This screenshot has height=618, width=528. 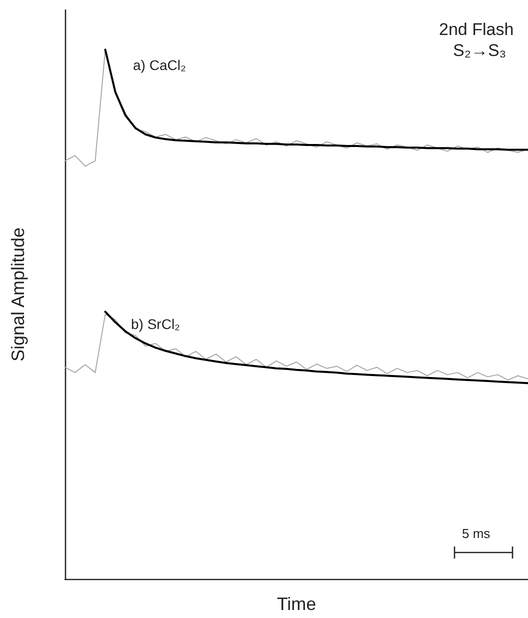 I want to click on text: 2nd Flash, so click(x=476, y=29).